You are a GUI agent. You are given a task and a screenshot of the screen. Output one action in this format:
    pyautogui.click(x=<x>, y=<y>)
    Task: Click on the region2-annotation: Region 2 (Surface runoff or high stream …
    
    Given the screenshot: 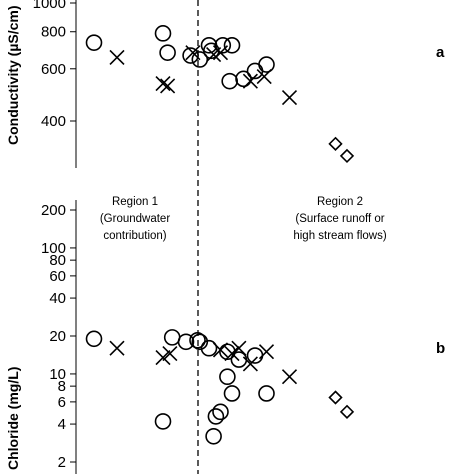 What is the action you would take?
    pyautogui.click(x=339, y=219)
    